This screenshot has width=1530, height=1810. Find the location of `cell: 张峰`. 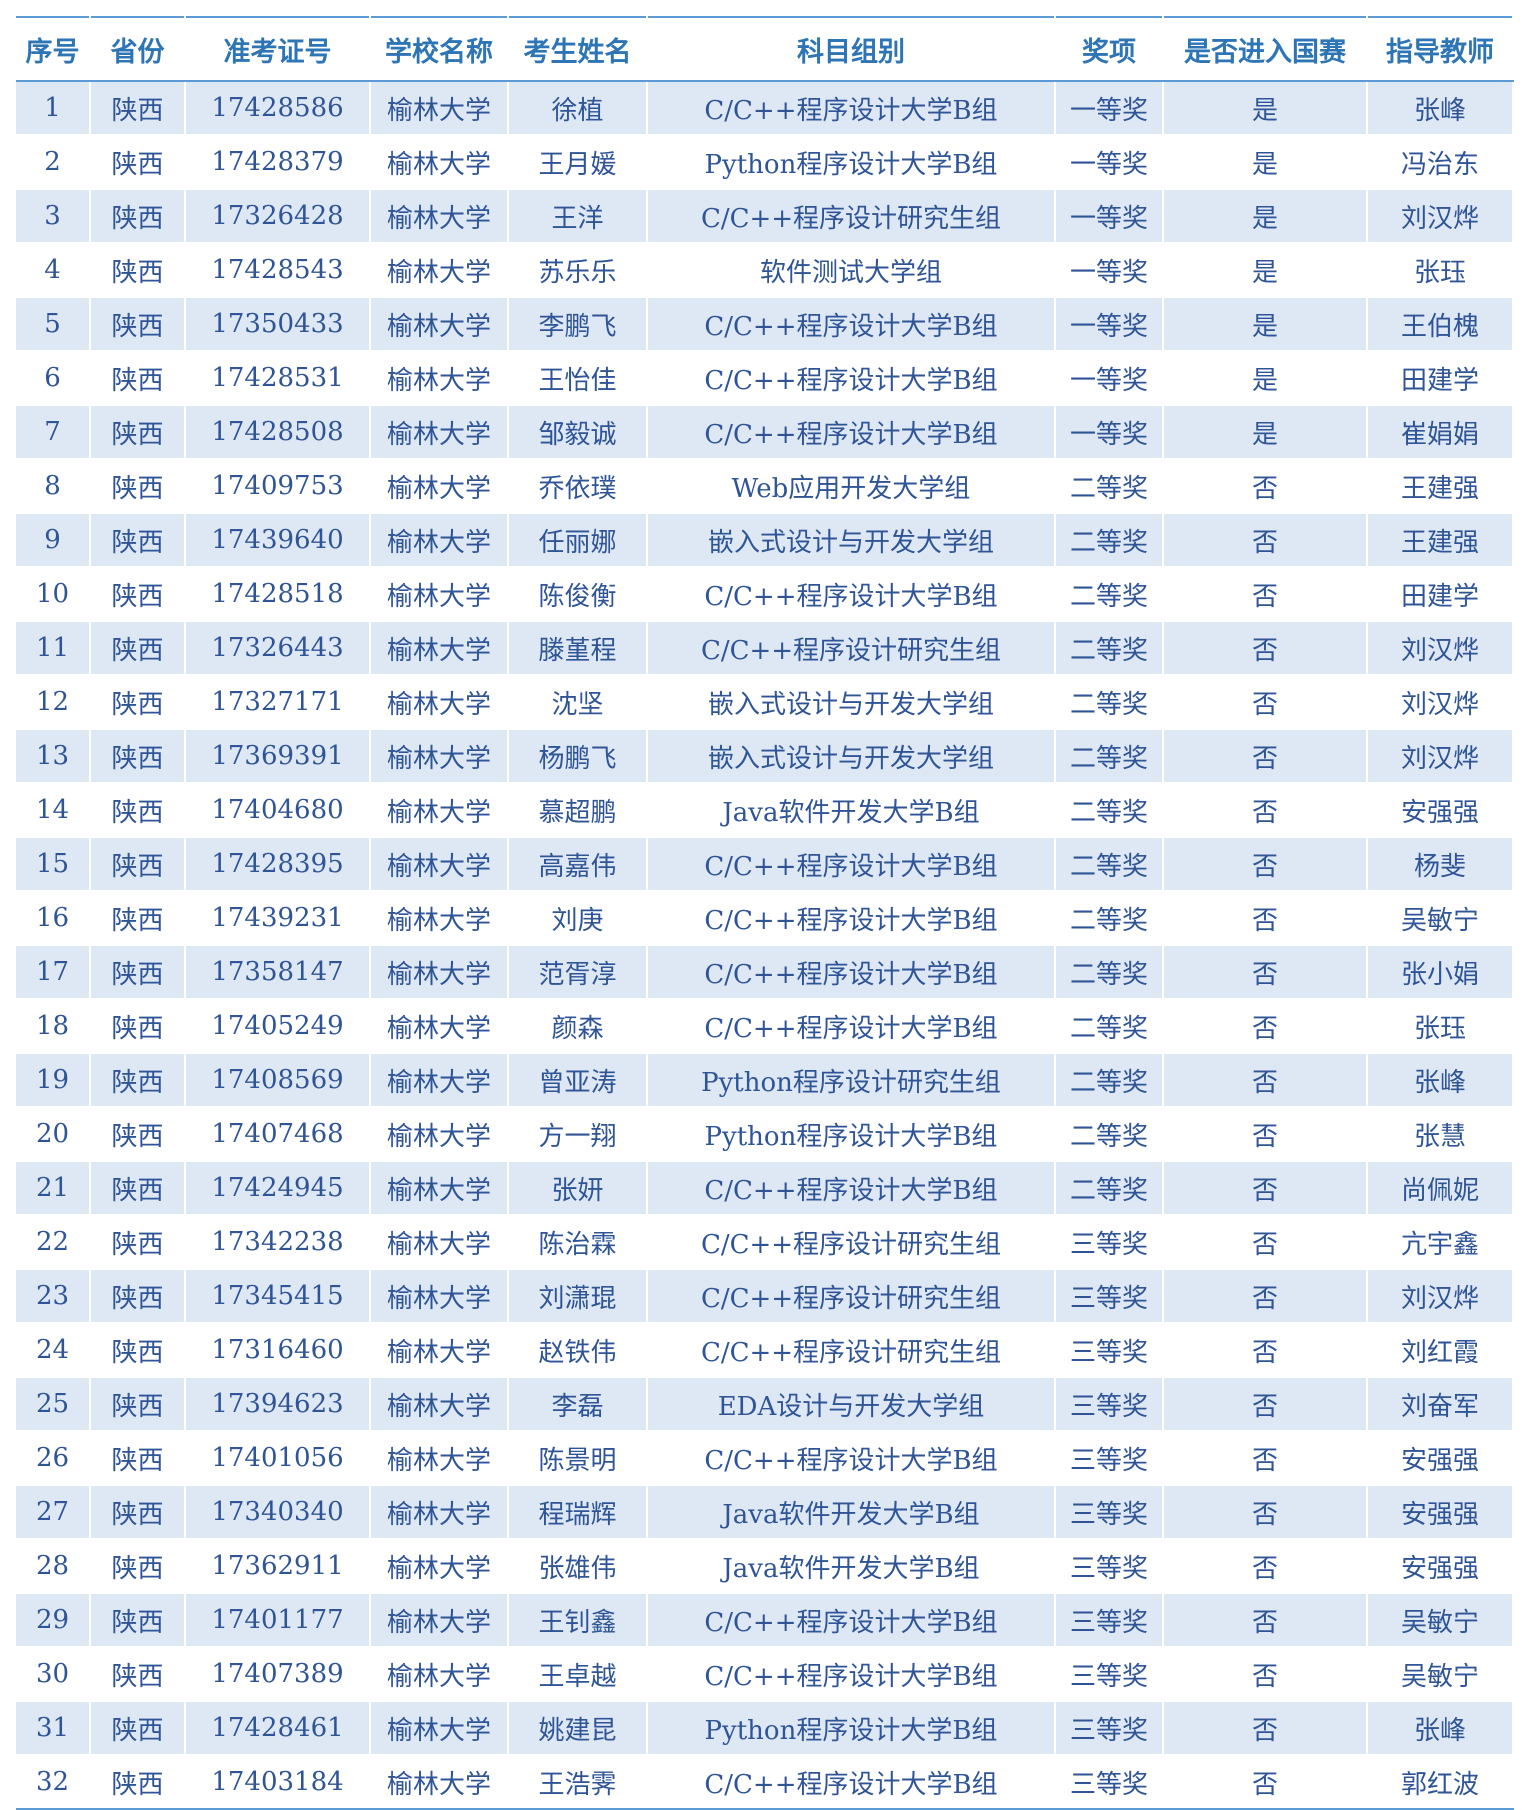

cell: 张峰 is located at coordinates (1440, 1727).